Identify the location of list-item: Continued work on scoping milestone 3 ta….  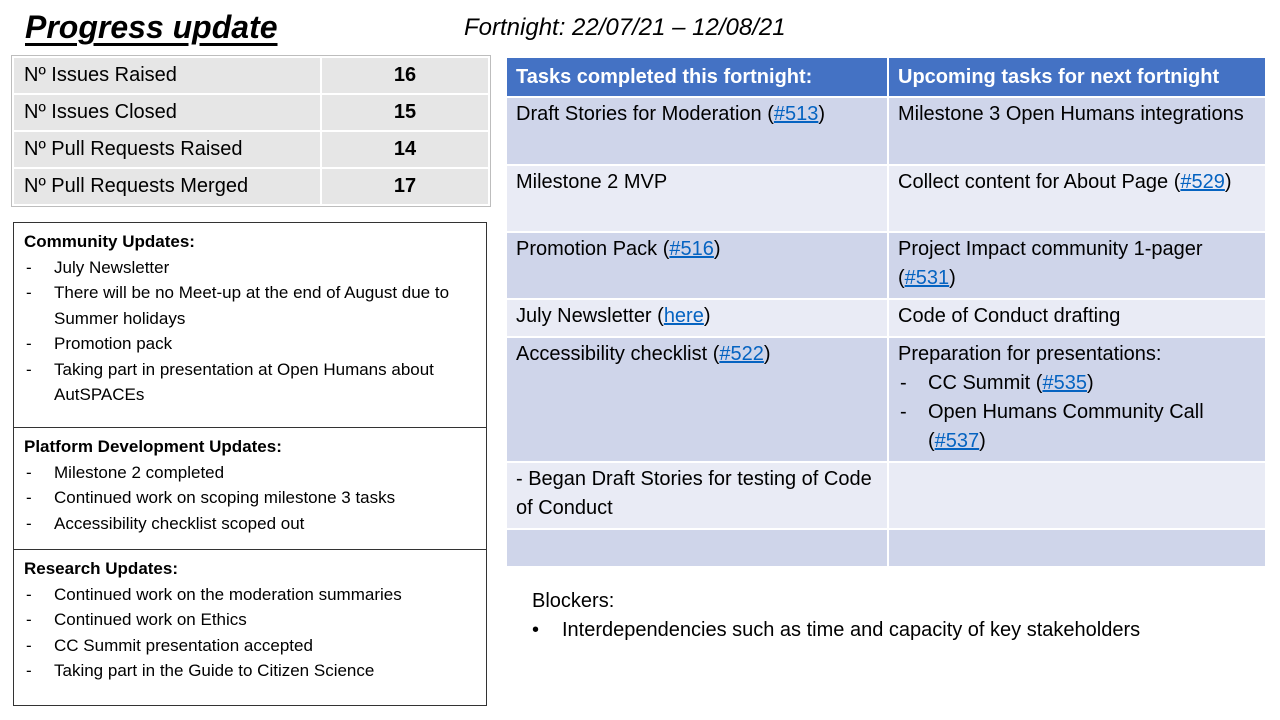
(250, 498).